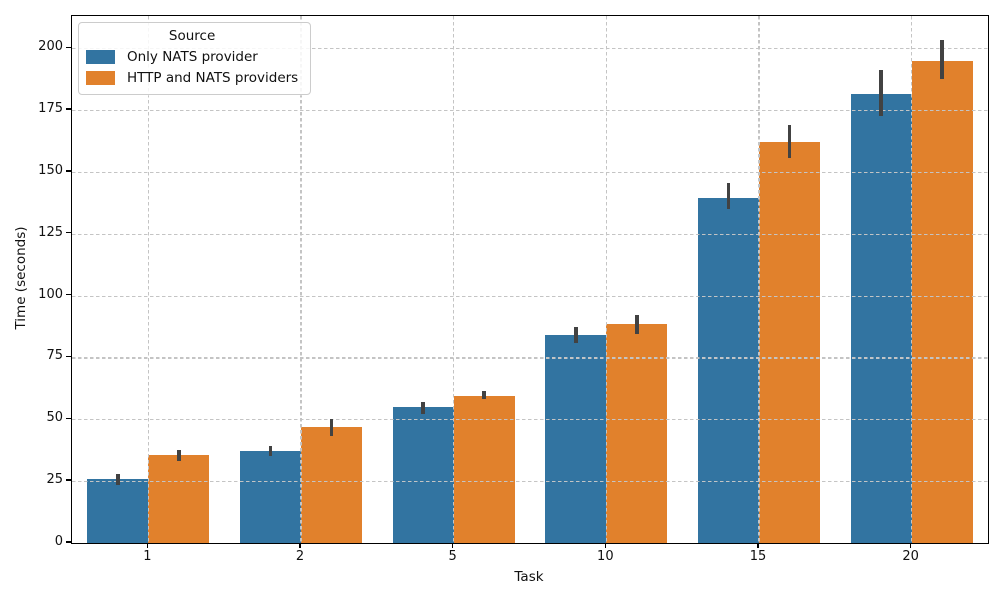  I want to click on x-tick-label: 20, so click(910, 556).